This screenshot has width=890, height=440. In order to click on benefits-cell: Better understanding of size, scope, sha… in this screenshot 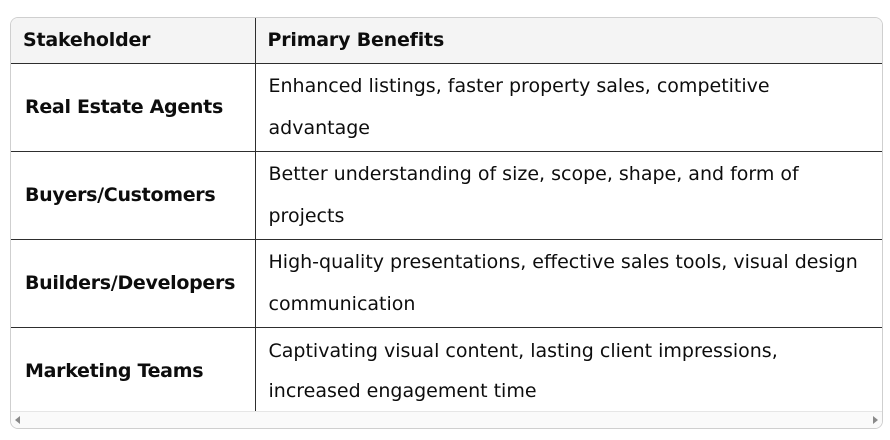, I will do `click(568, 195)`.